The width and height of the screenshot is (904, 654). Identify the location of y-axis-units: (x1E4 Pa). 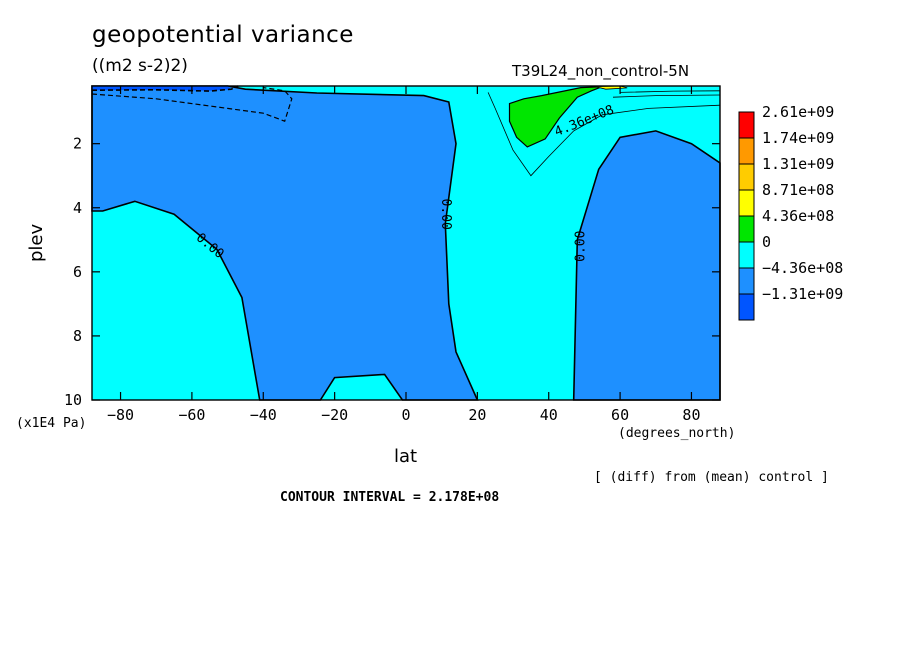
(51, 423).